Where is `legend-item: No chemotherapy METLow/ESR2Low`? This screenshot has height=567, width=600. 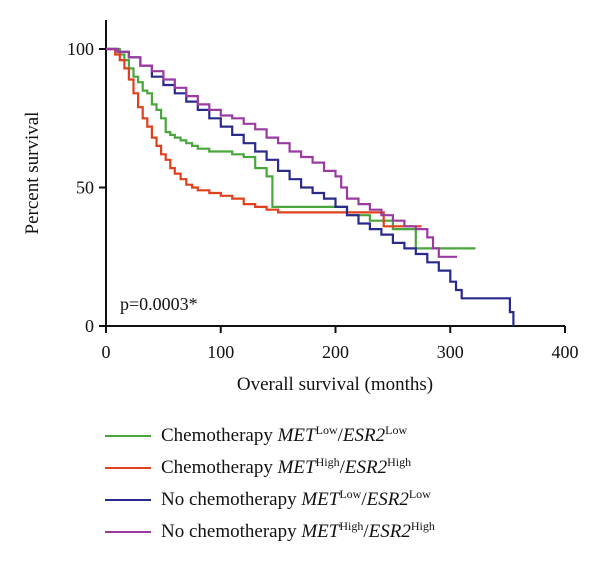
legend-item: No chemotherapy METLow/ESR2Low is located at coordinates (345, 500).